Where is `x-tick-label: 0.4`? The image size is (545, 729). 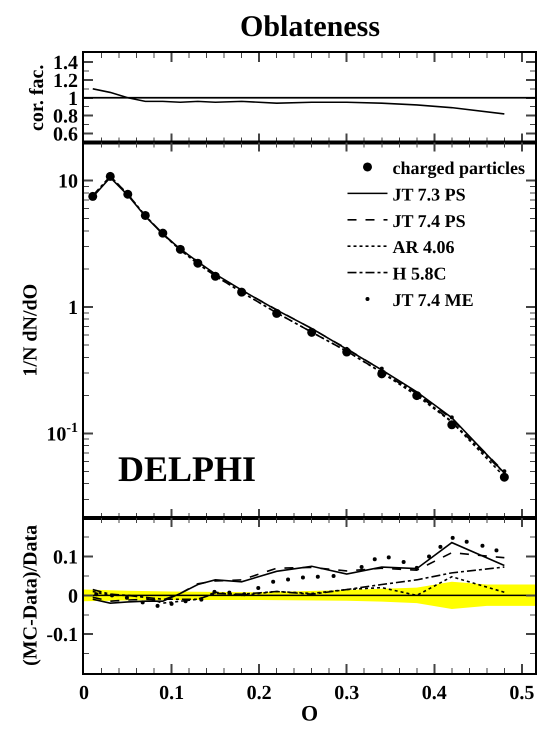
x-tick-label: 0.4 is located at coordinates (434, 693).